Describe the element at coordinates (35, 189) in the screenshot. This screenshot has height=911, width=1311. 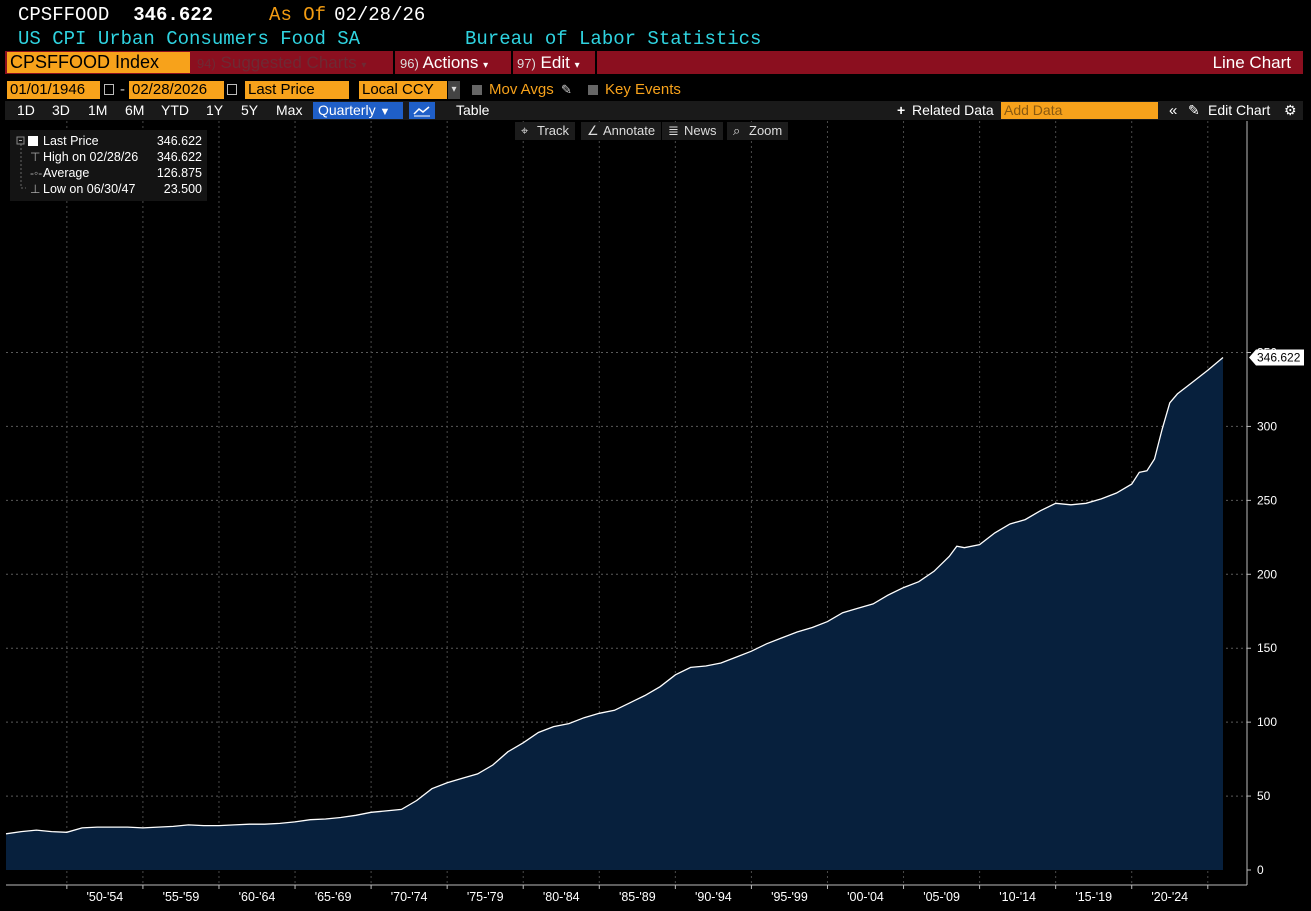
I see `low-marker-icon: ⊥` at that location.